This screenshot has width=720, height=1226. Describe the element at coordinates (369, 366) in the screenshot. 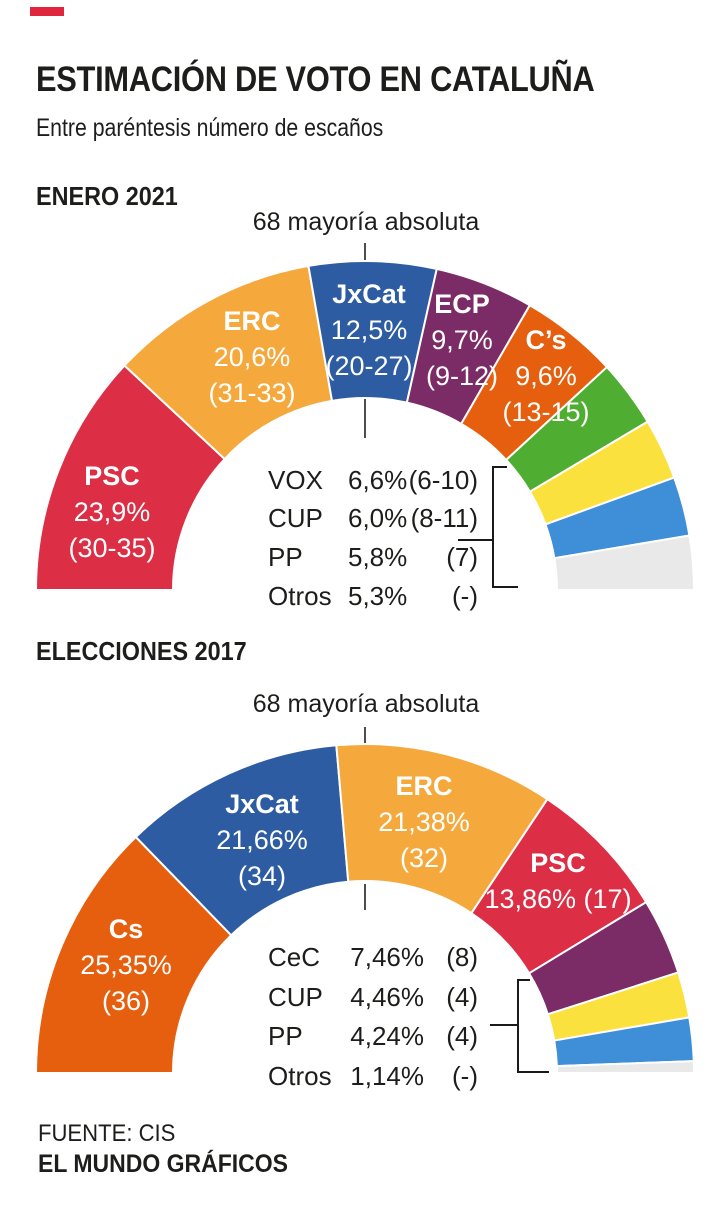

I see `party-seats: (20-27)` at that location.